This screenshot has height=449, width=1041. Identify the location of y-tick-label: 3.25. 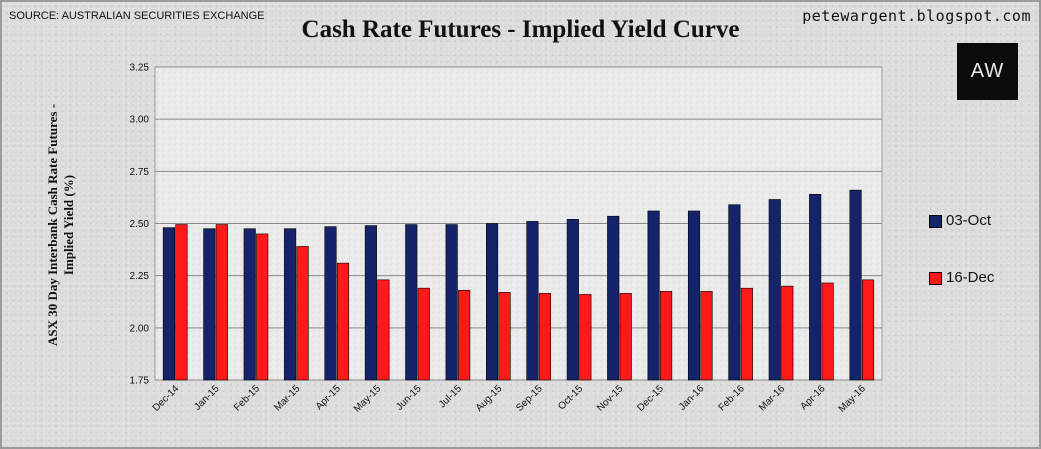
(140, 68).